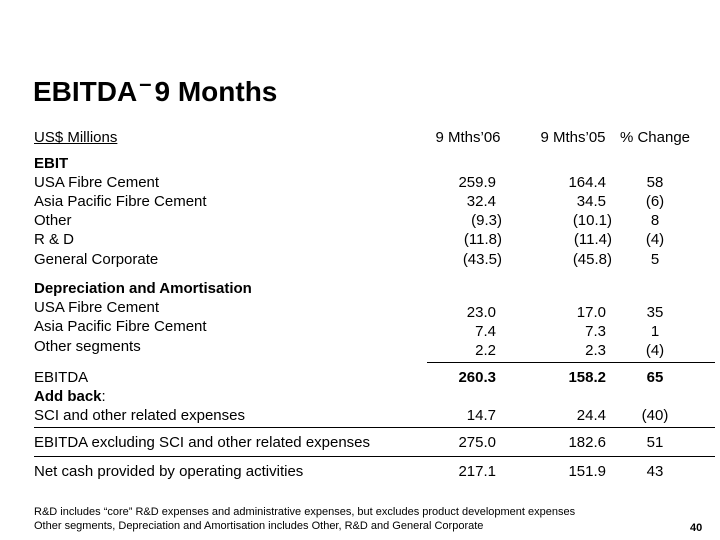 This screenshot has width=720, height=540. I want to click on units-header: US$ Millions, so click(76, 137).